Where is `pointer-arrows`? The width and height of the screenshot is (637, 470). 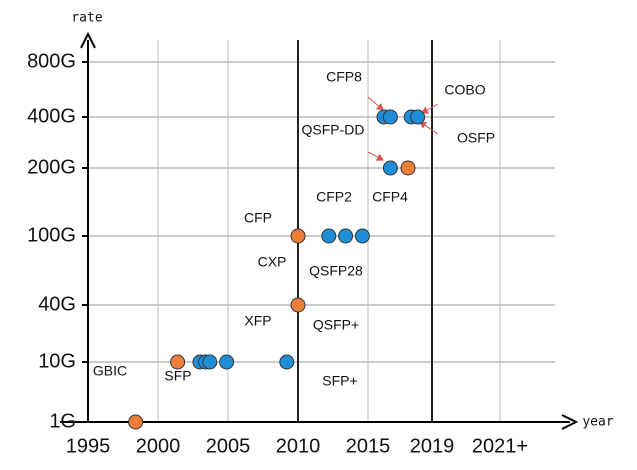
pointer-arrows is located at coordinates (403, 128).